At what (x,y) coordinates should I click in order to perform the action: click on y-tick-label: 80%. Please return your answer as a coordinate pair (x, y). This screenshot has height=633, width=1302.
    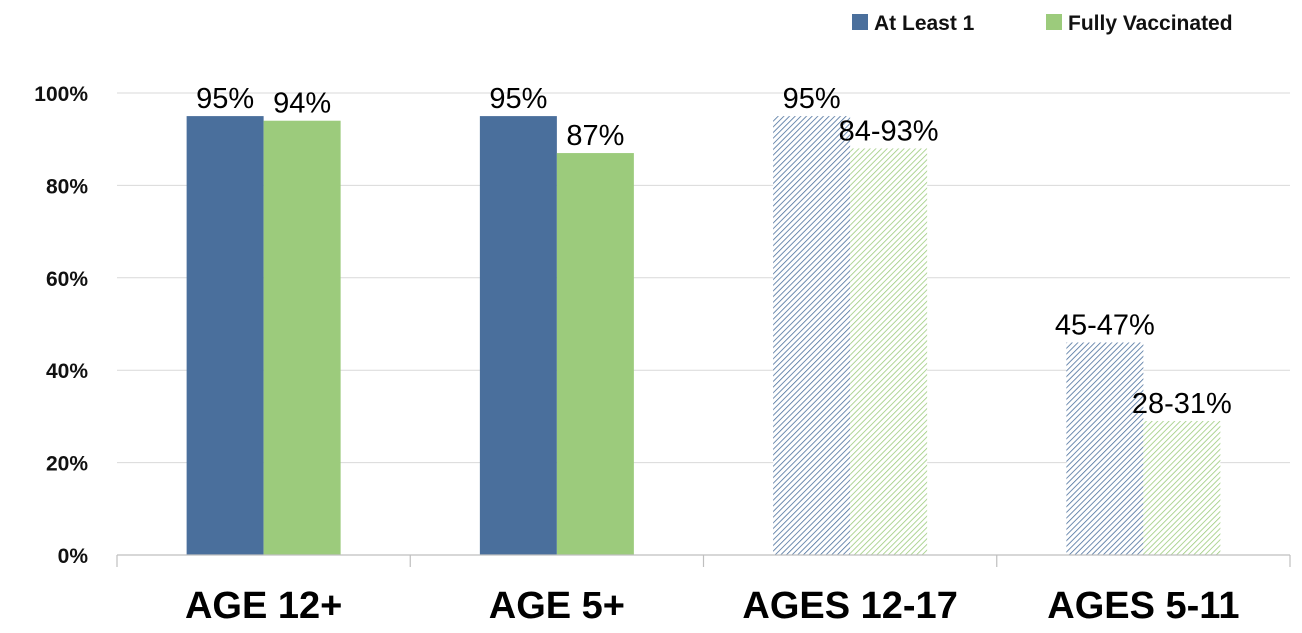
    Looking at the image, I should click on (67, 186).